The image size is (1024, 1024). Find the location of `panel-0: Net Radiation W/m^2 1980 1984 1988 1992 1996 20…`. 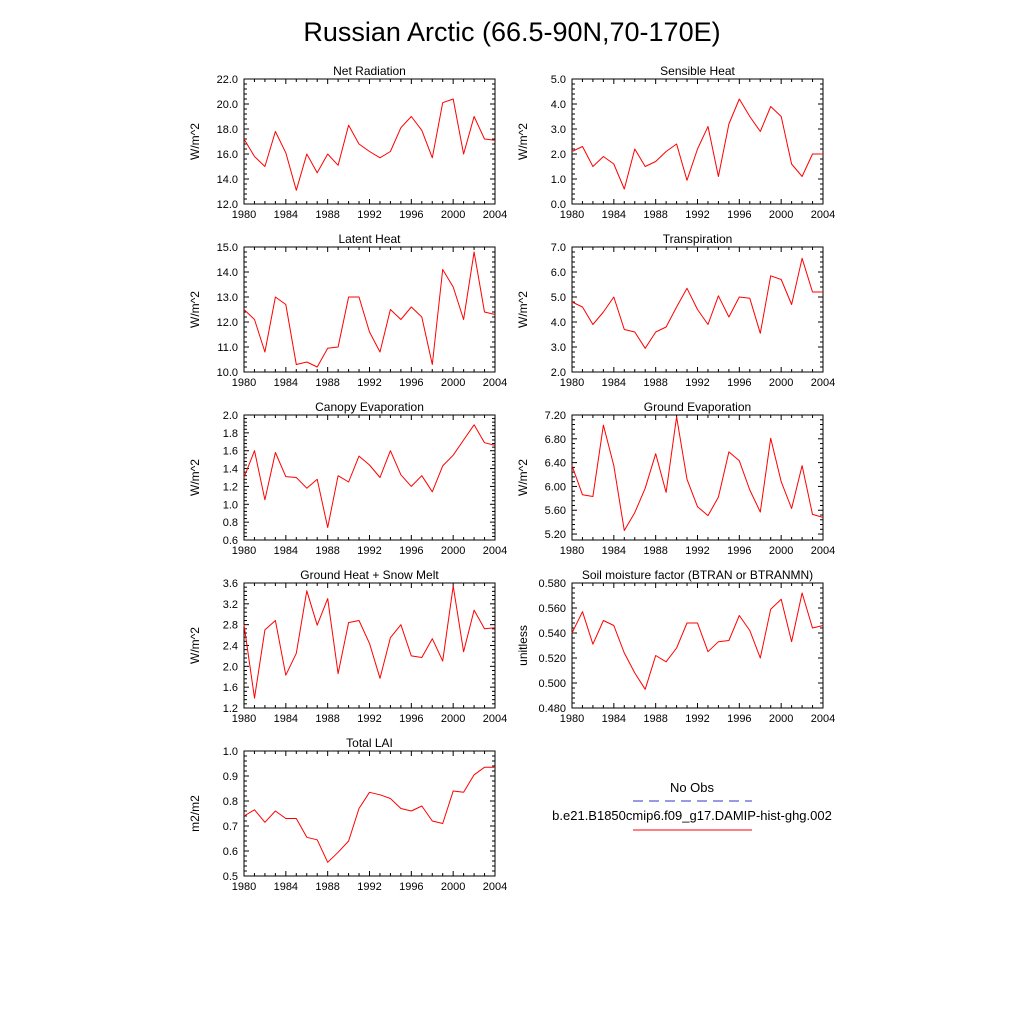

panel-0: Net Radiation W/m^2 1980 1984 1988 1992 1996 20… is located at coordinates (347, 142).